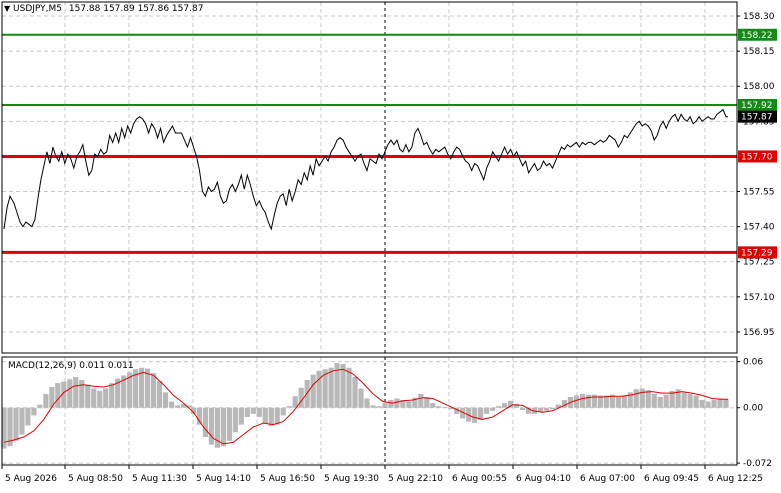 The image size is (781, 493). Describe the element at coordinates (757, 118) in the screenshot. I see `current-price-label: 157.87` at that location.